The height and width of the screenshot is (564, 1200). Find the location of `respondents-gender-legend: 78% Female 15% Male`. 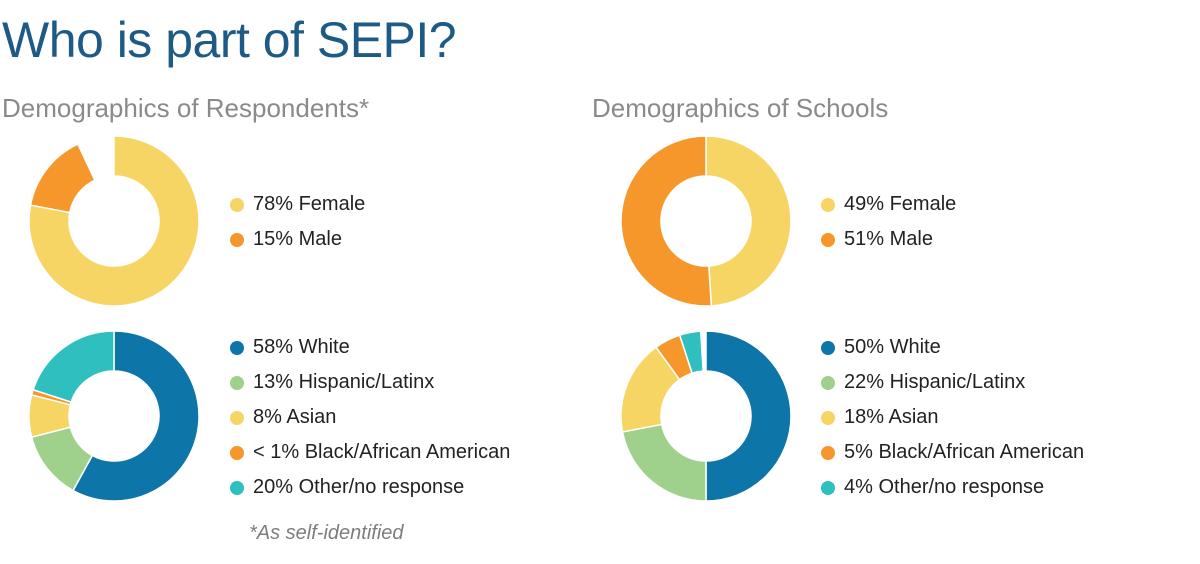

respondents-gender-legend: 78% Female 15% Male is located at coordinates (297, 222).